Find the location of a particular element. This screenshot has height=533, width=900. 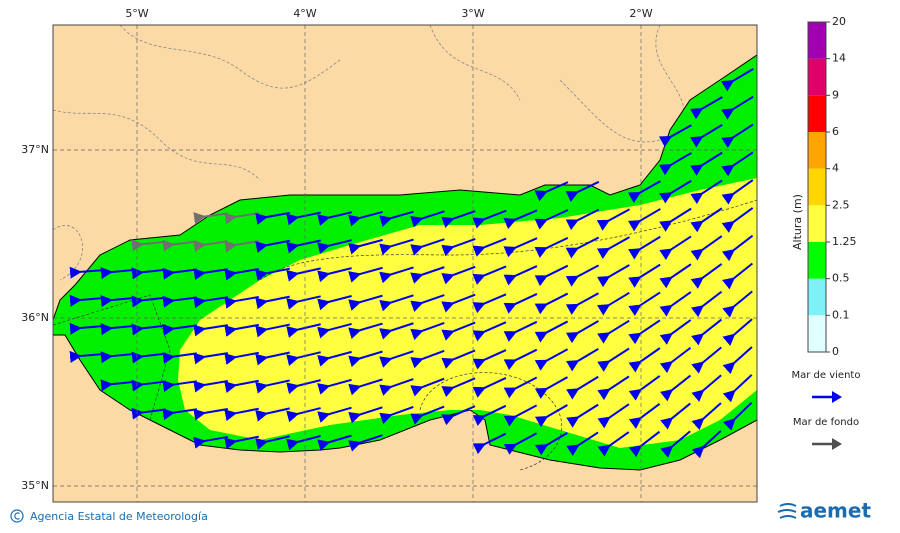

colorbar-tick-label: 0.1 is located at coordinates (841, 314).